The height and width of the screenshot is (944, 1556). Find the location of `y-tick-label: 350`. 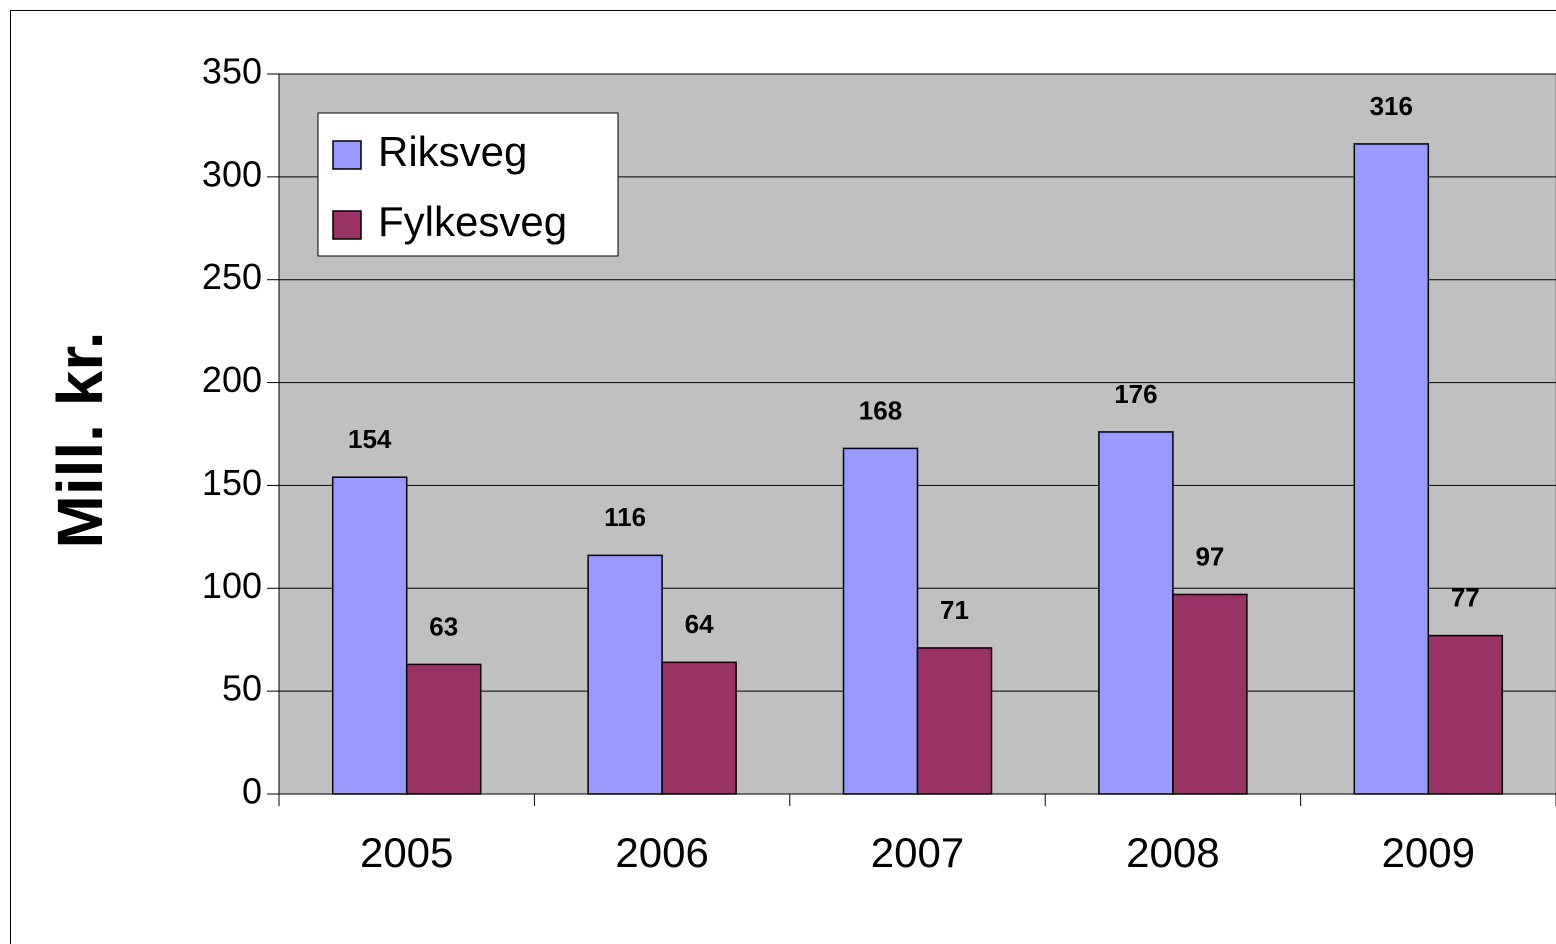

y-tick-label: 350 is located at coordinates (232, 71).